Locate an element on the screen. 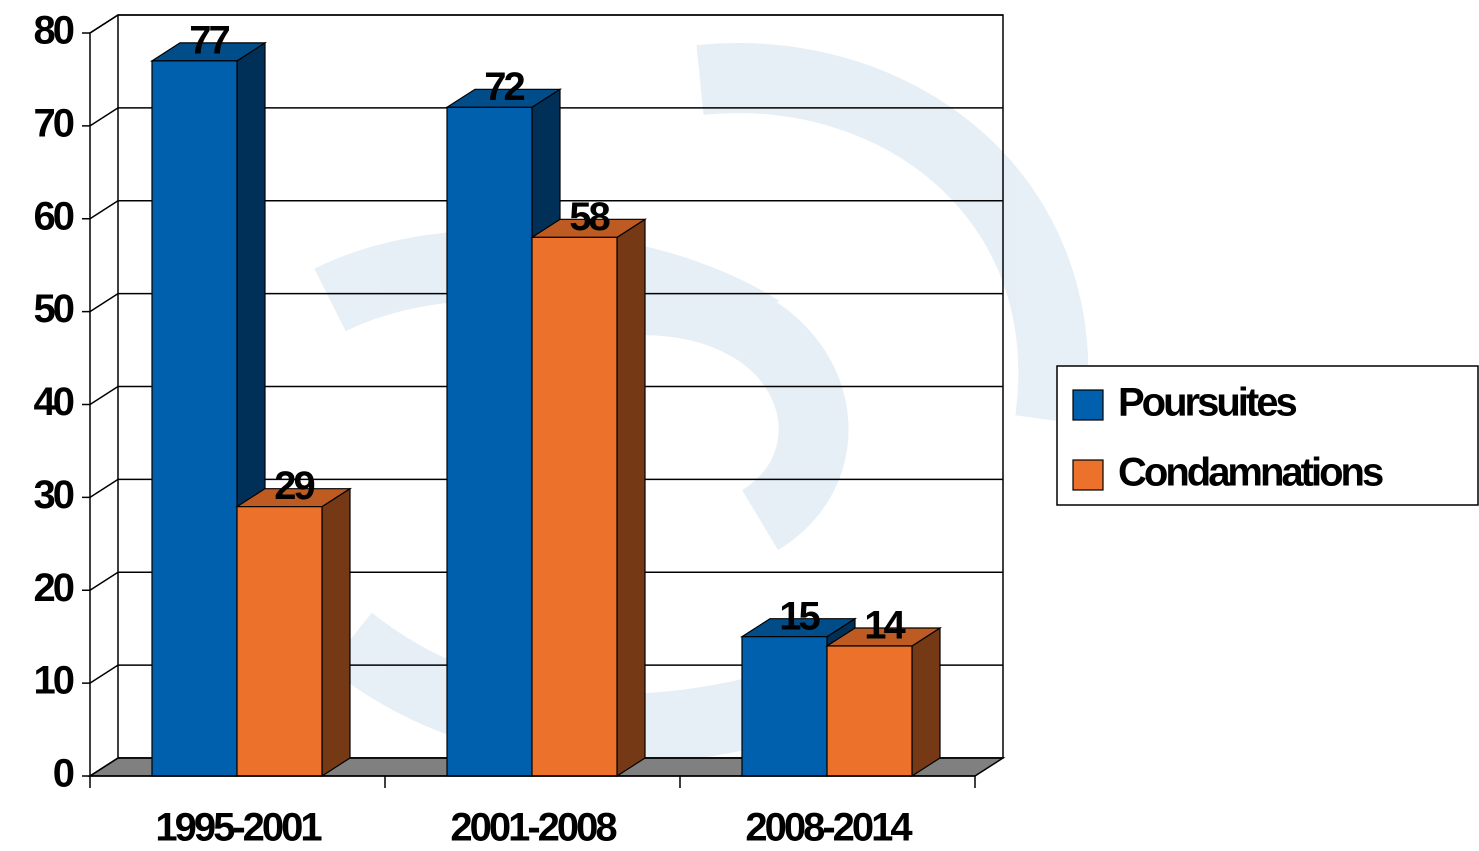 Image resolution: width=1479 pixels, height=851 pixels. data-label: 77 is located at coordinates (209, 40).